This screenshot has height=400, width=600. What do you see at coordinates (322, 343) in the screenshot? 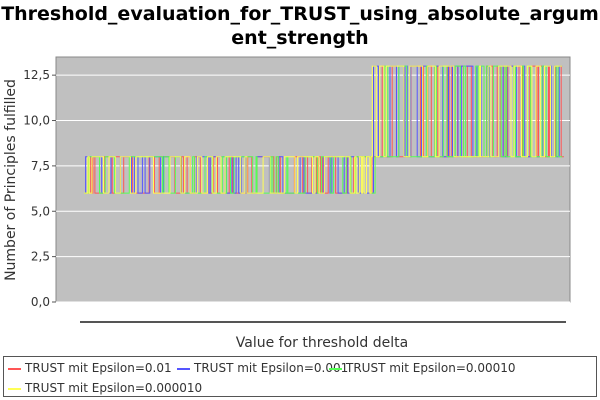
I see `x-axis-label: Value for threshold delta` at bounding box center [322, 343].